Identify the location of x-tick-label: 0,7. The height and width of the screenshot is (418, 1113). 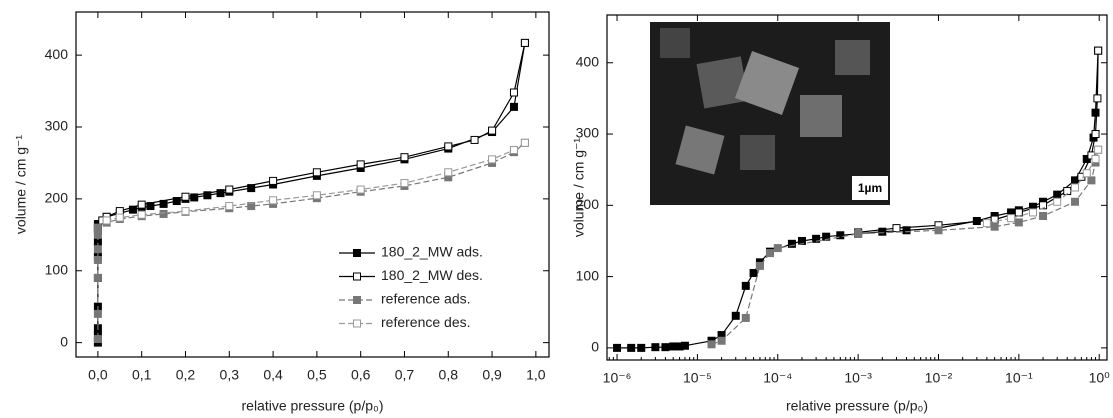
(405, 375).